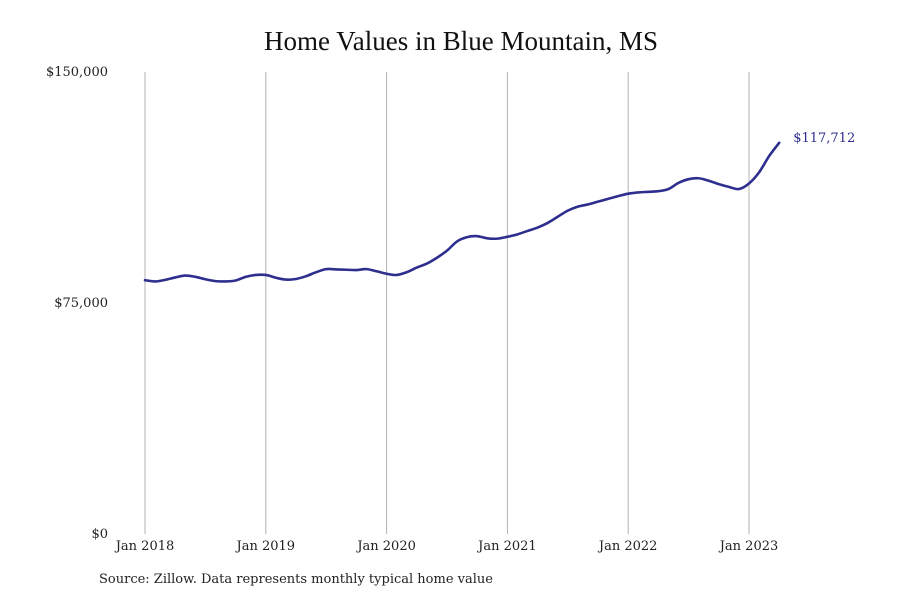 The width and height of the screenshot is (900, 600). Describe the element at coordinates (265, 546) in the screenshot. I see `x-tick-label: Jan 2019` at that location.